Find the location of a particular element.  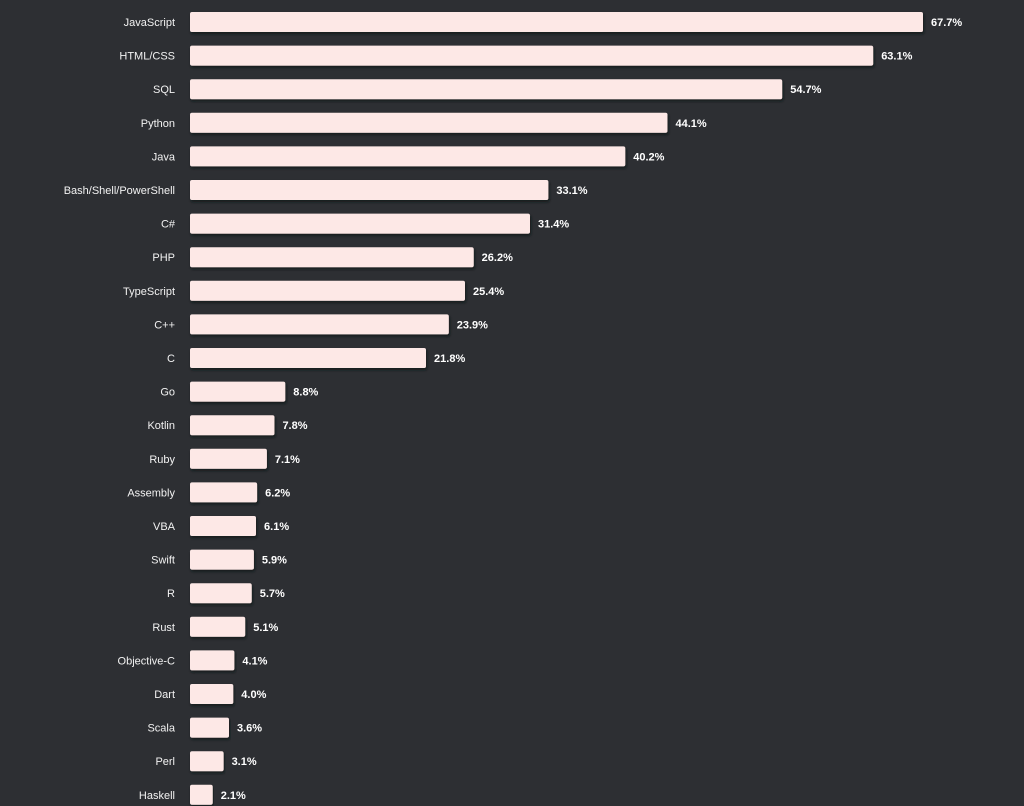

value-label: 54.7% is located at coordinates (805, 90).